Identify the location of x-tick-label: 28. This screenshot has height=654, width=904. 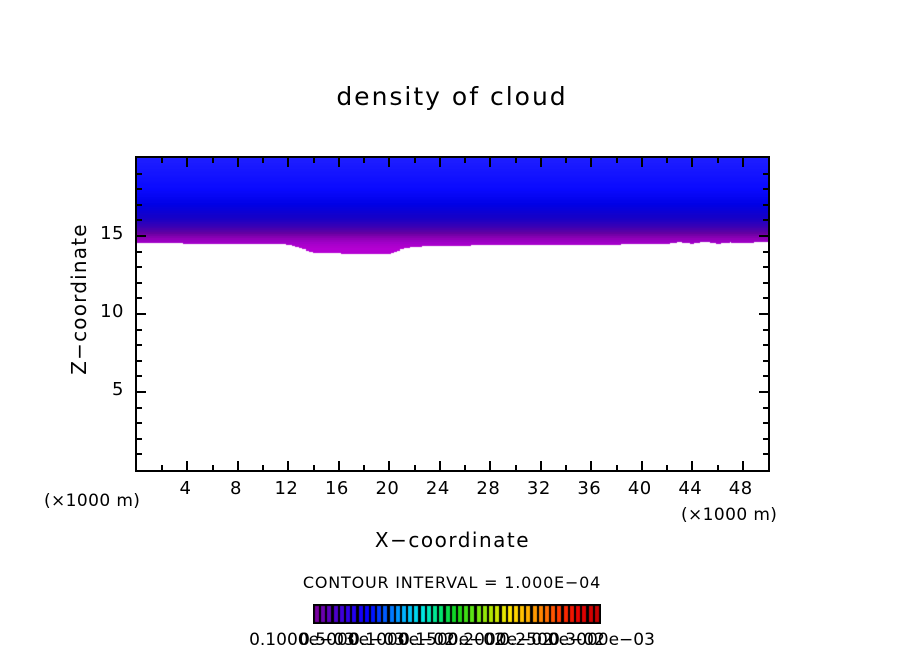
(488, 488).